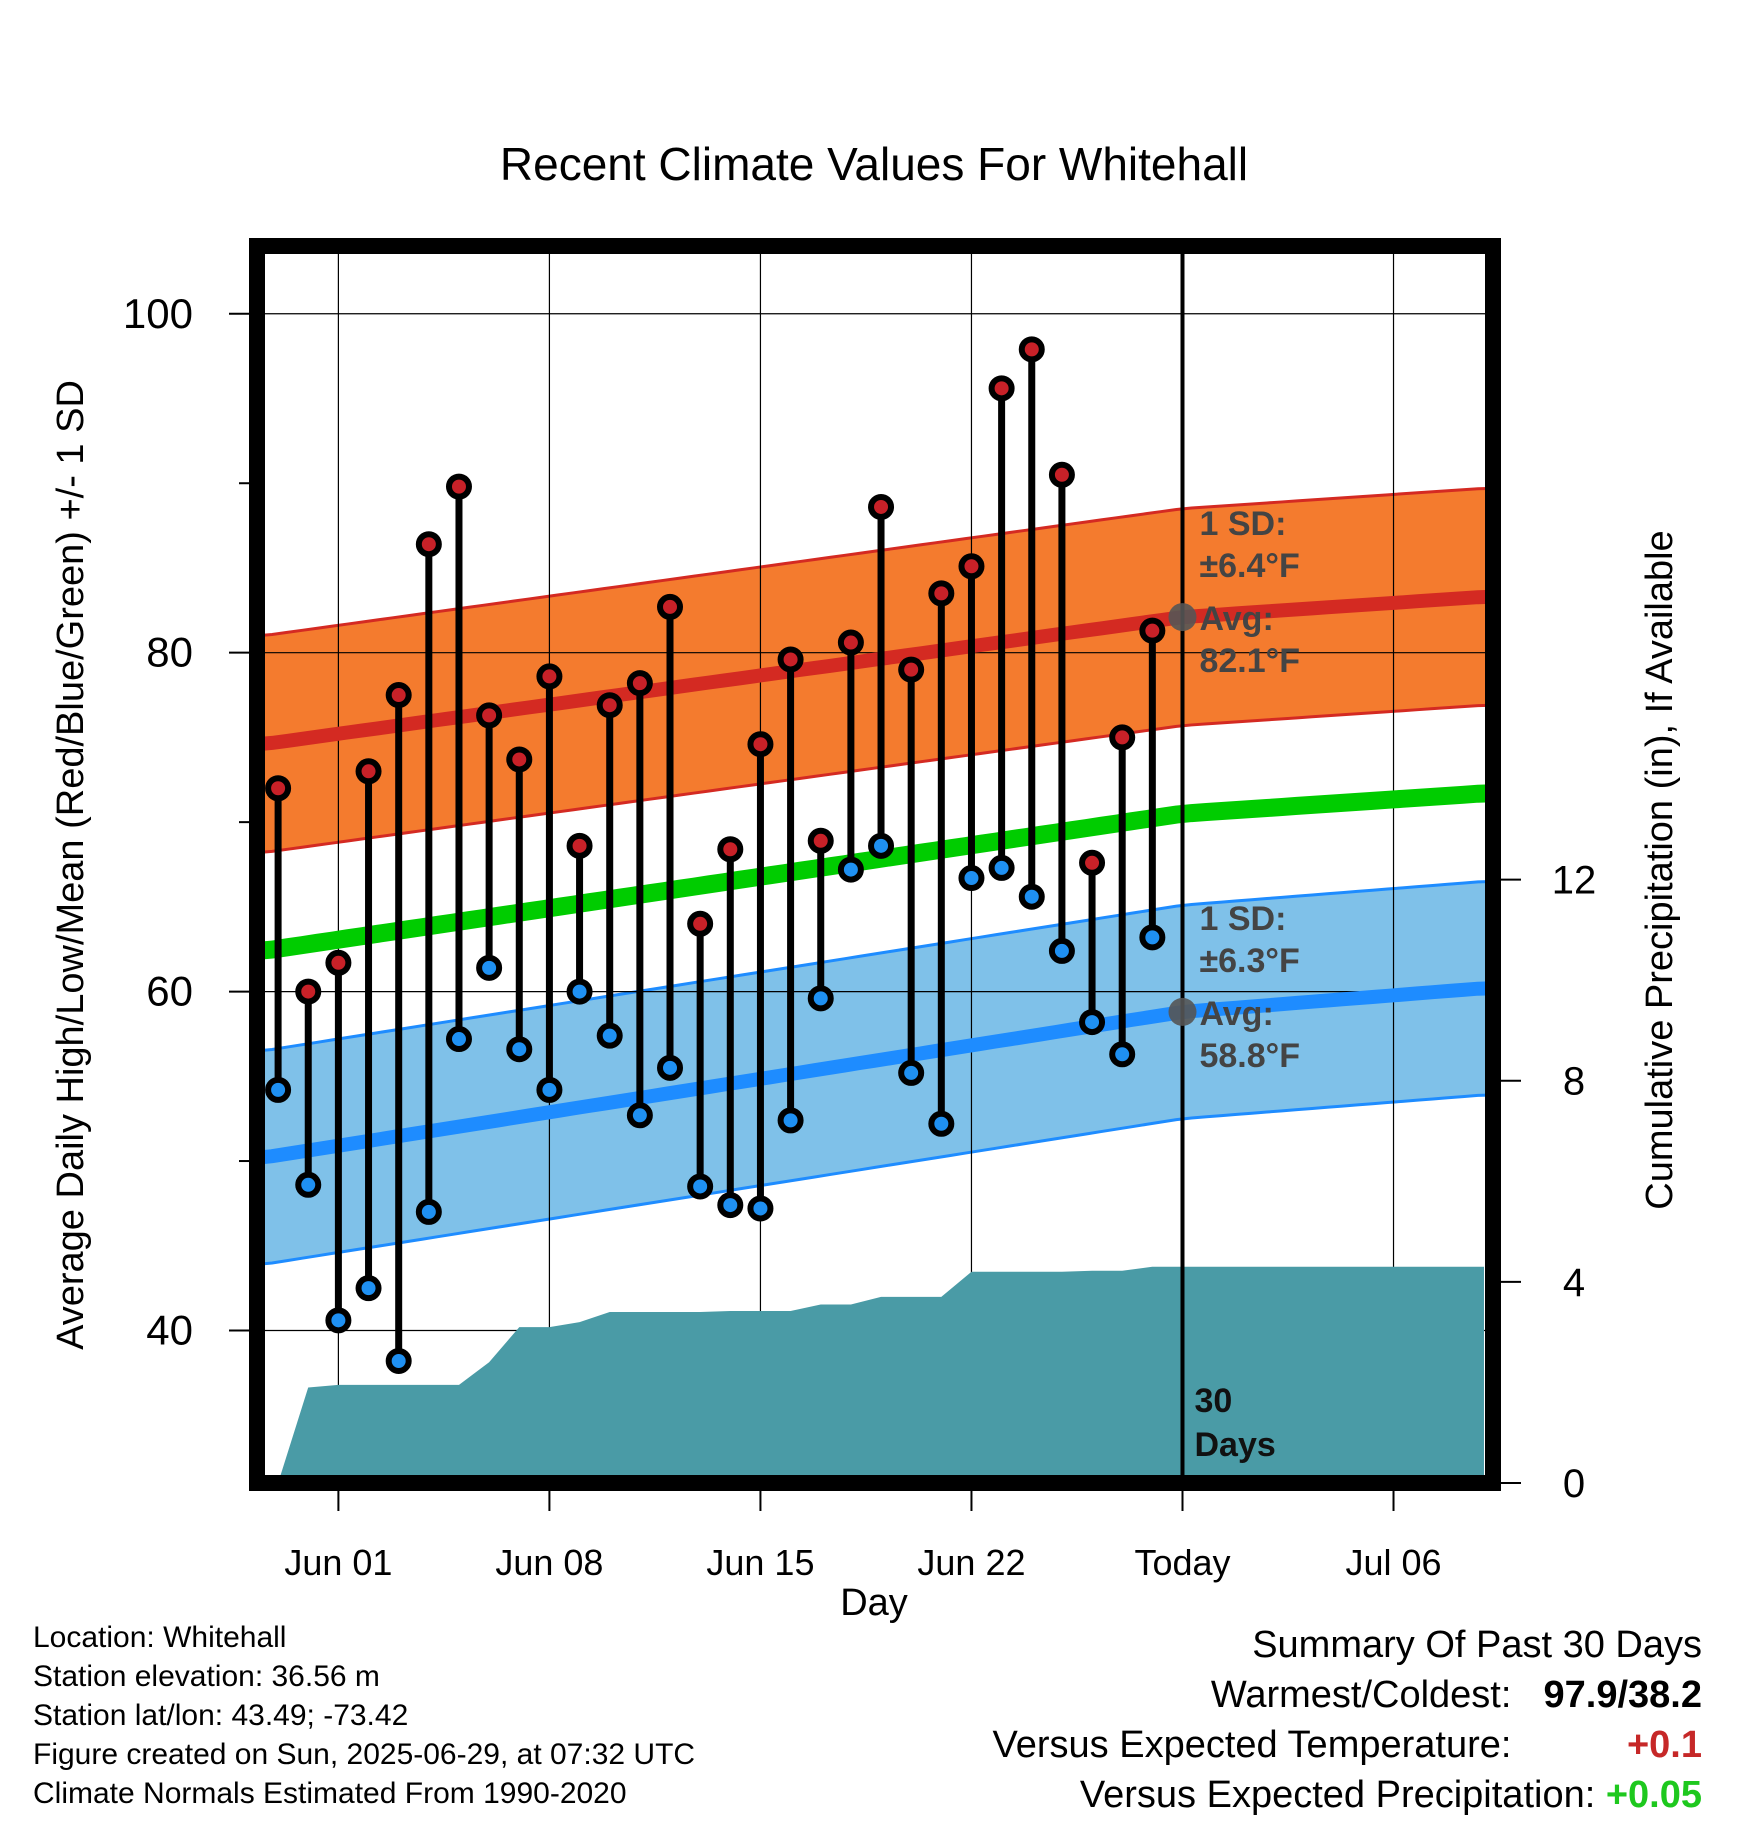  Describe the element at coordinates (760, 1562) in the screenshot. I see `x-tick-label: Jun 15` at that location.